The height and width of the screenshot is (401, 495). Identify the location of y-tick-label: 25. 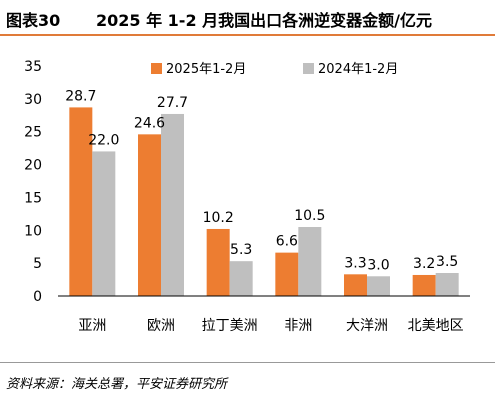
(33, 133).